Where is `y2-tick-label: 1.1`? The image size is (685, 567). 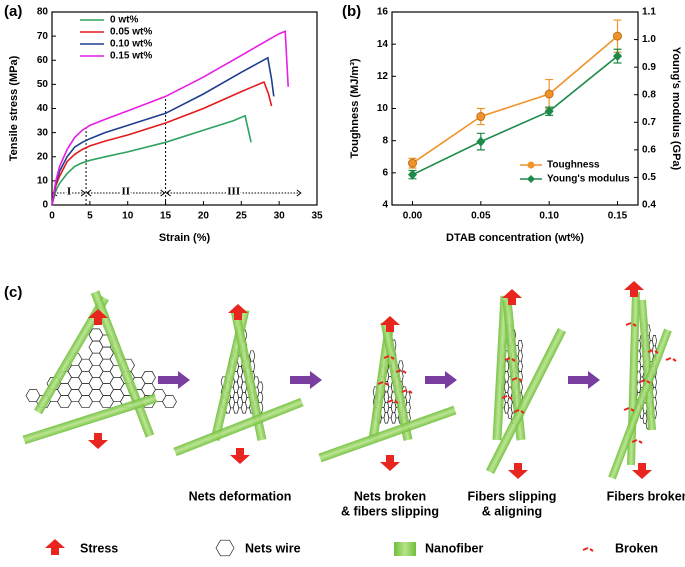 y2-tick-label: 1.1 is located at coordinates (649, 12).